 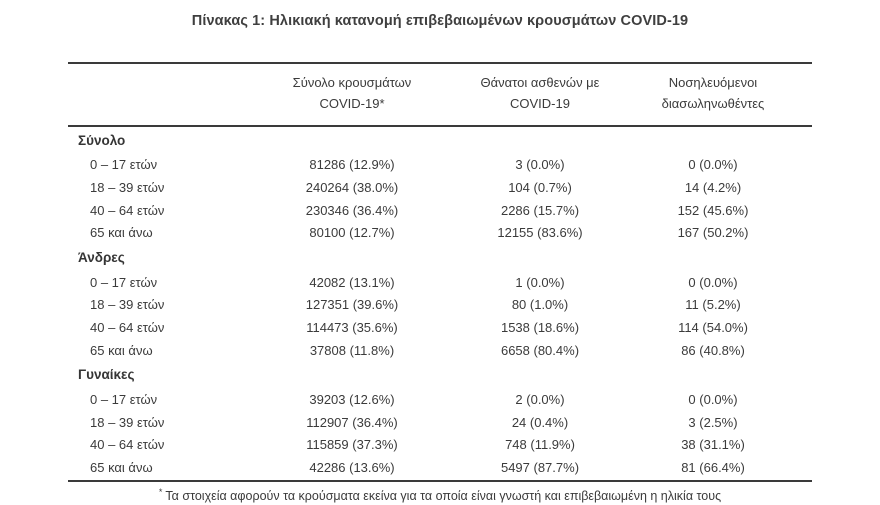 I want to click on header-deaths-line1: Θάνατοι ασθενών με, so click(x=540, y=82).